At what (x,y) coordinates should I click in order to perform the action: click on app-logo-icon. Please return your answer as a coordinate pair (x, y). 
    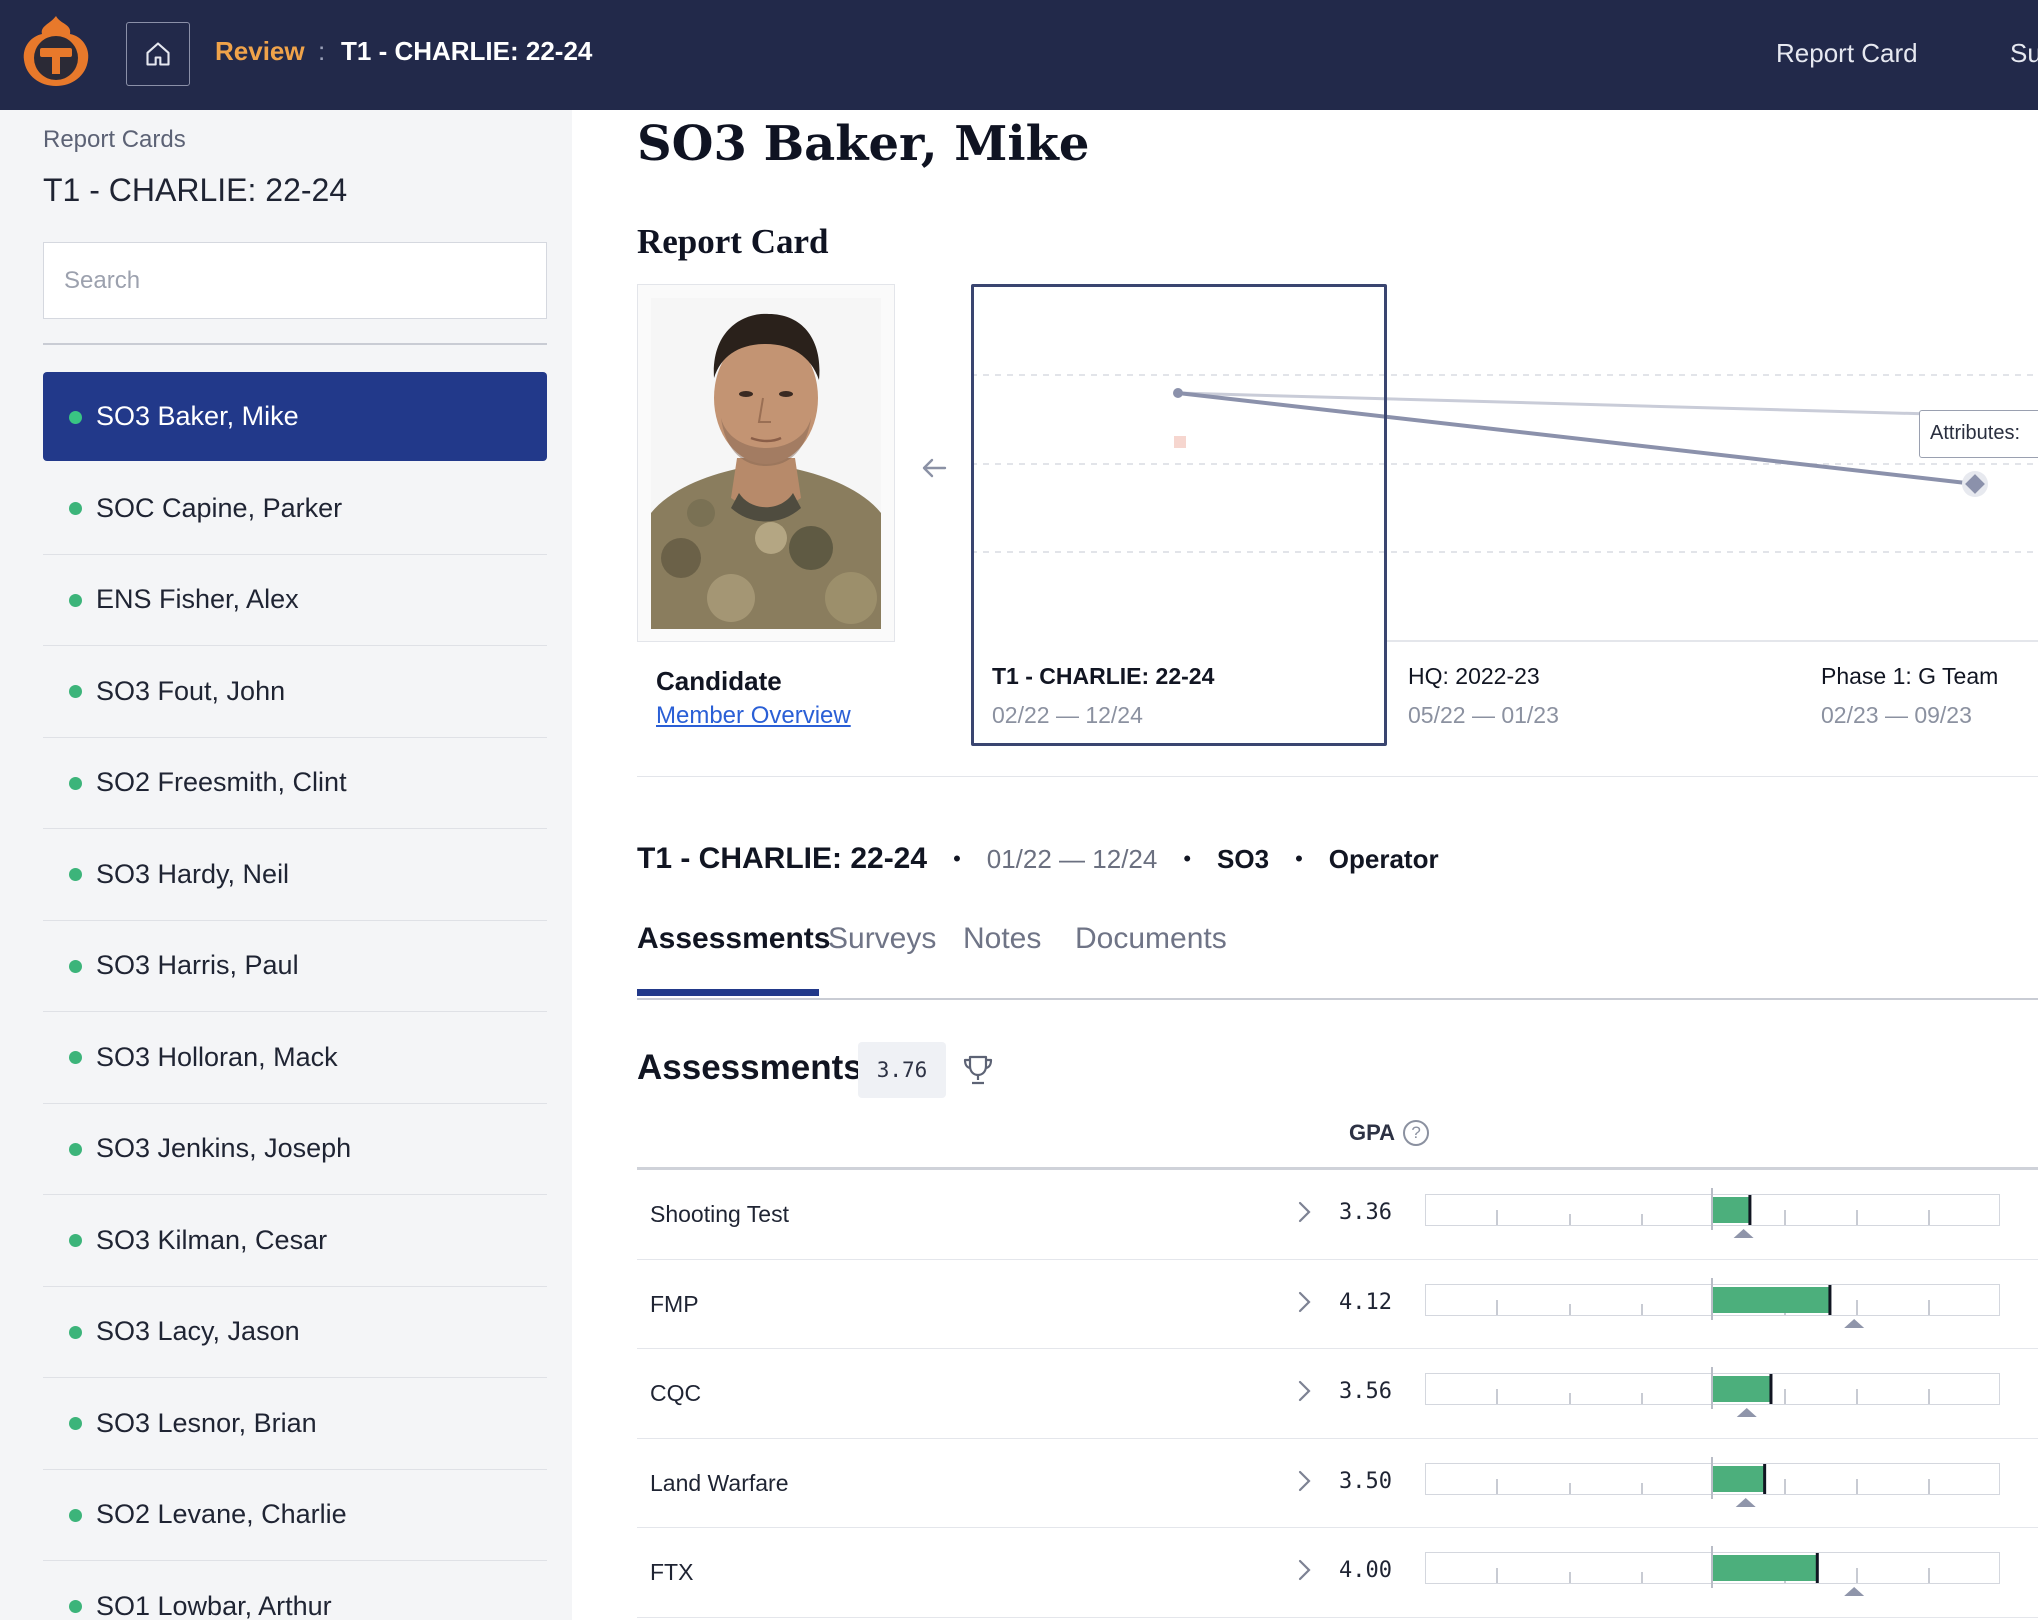
    Looking at the image, I should click on (56, 51).